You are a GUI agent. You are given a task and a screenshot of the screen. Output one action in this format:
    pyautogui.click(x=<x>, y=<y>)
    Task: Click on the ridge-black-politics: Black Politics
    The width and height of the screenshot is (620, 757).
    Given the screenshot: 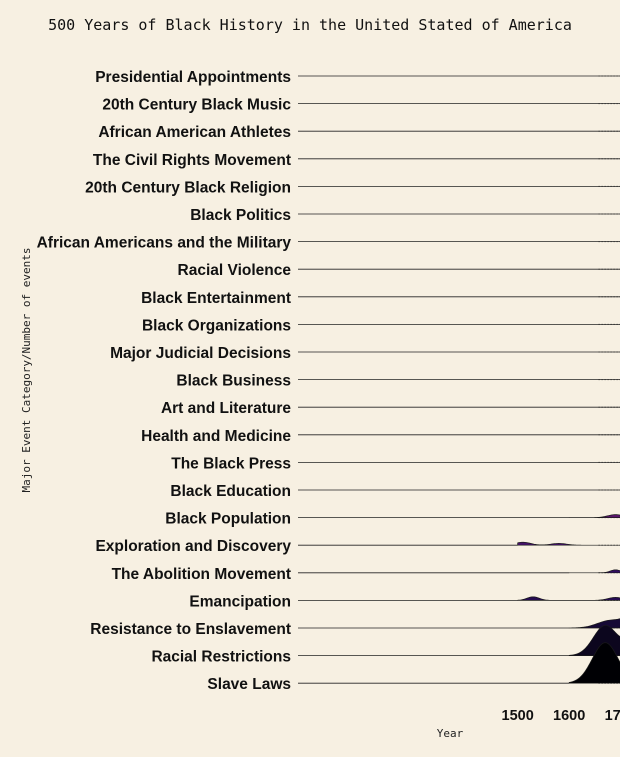 What is the action you would take?
    pyautogui.click(x=405, y=215)
    